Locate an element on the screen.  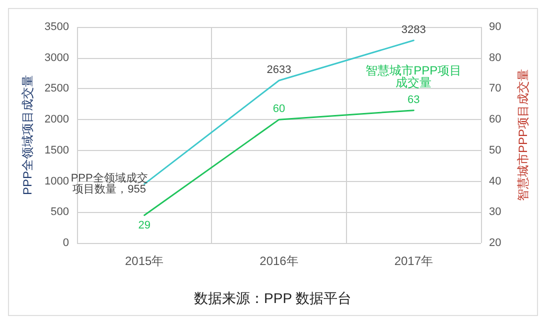
data-label: 60 is located at coordinates (279, 109).